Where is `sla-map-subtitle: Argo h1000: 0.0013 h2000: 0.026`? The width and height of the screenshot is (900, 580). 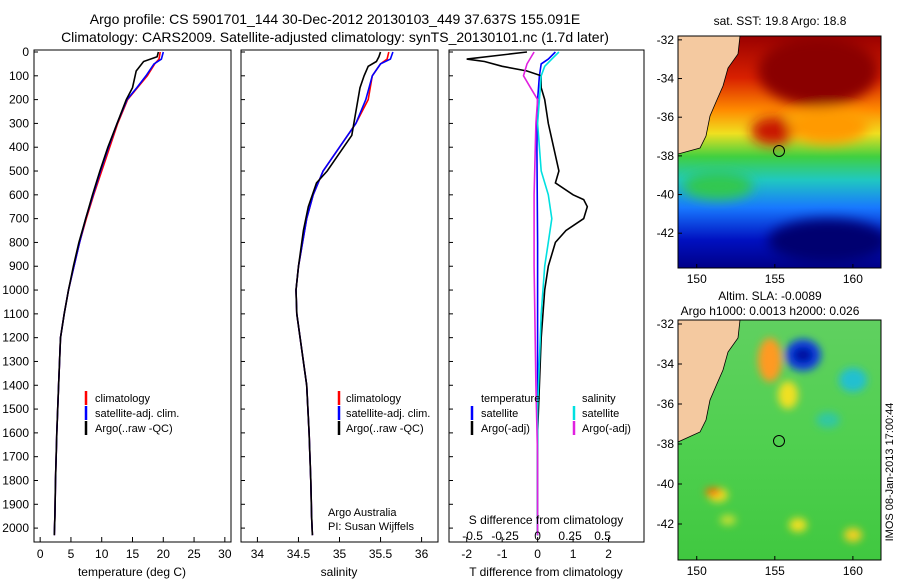 sla-map-subtitle: Argo h1000: 0.0013 h2000: 0.026 is located at coordinates (770, 311).